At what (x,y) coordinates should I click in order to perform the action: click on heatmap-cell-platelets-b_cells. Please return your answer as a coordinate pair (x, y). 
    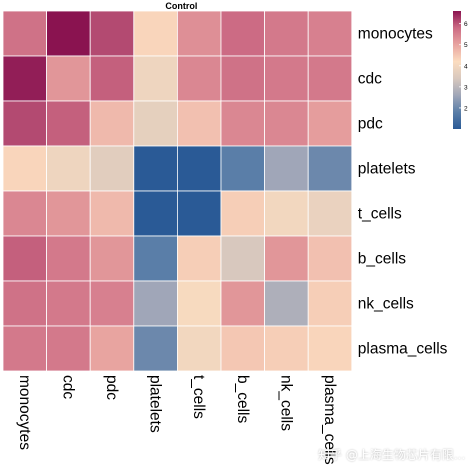
    Looking at the image, I should click on (242, 168).